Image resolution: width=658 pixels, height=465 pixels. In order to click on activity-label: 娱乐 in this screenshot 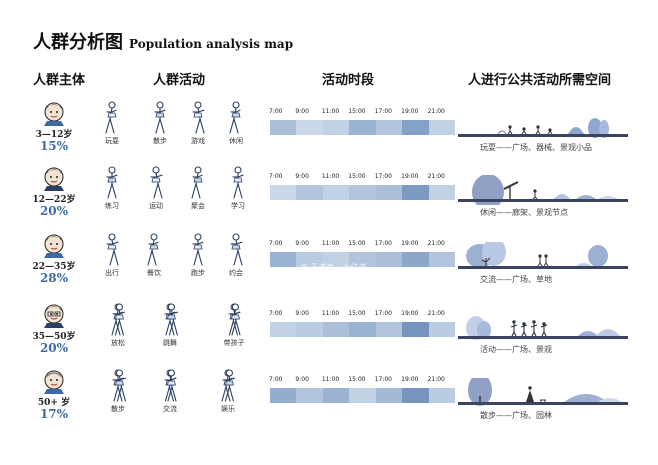, I will do `click(228, 409)`.